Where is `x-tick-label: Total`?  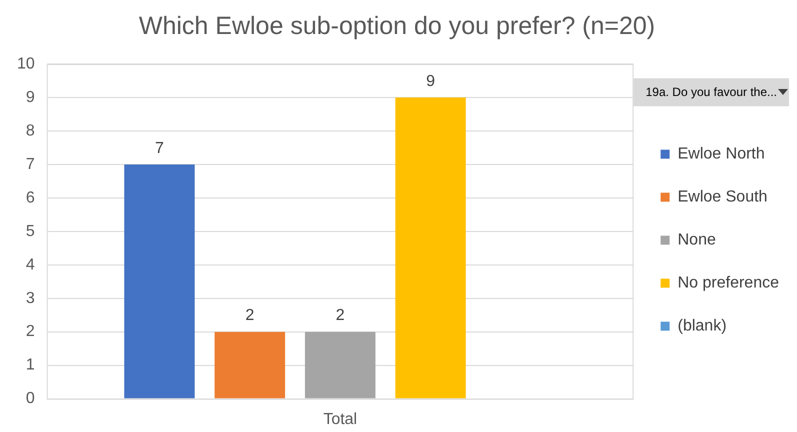
x-tick-label: Total is located at coordinates (340, 419).